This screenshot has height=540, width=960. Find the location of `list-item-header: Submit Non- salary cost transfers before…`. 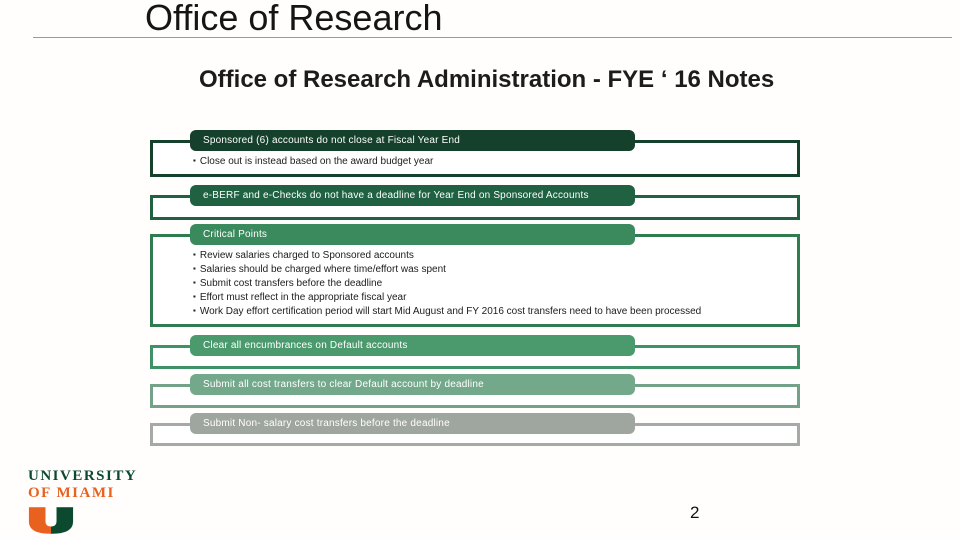

list-item-header: Submit Non- salary cost transfers before… is located at coordinates (412, 423).